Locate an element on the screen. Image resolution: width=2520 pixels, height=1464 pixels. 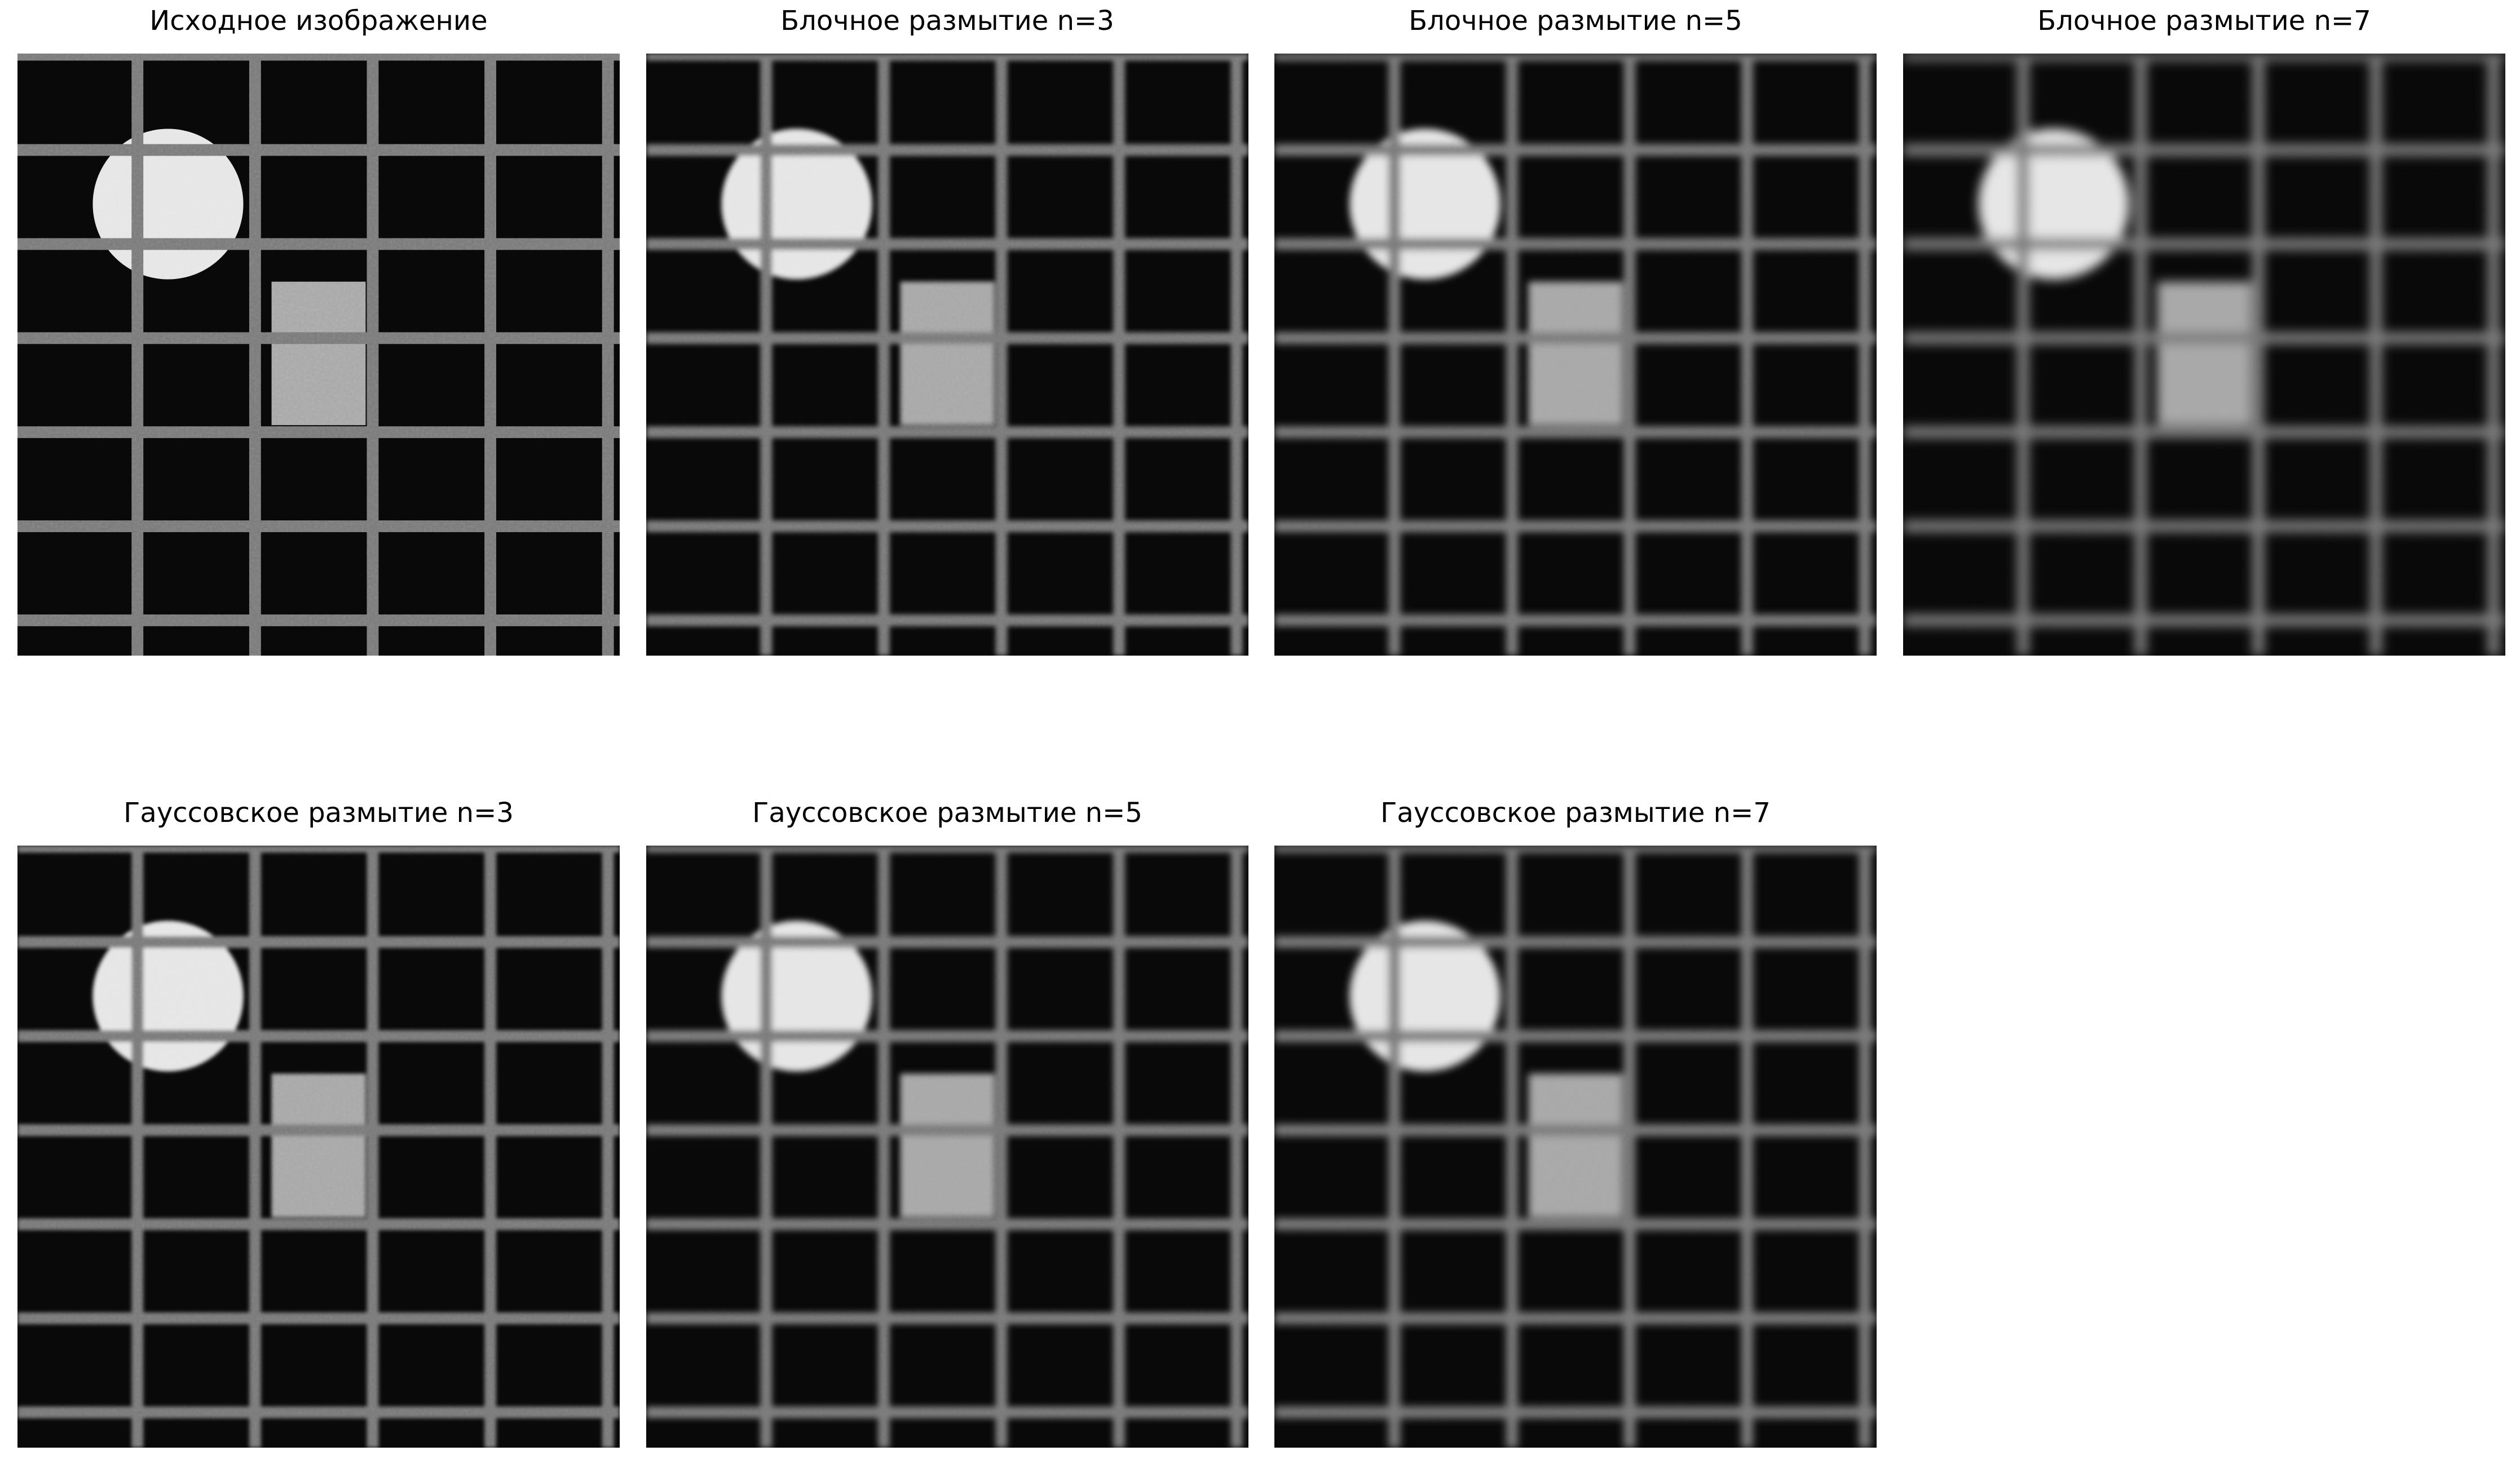
panel-title: Гауссовское размытие n=7 is located at coordinates (1575, 813).